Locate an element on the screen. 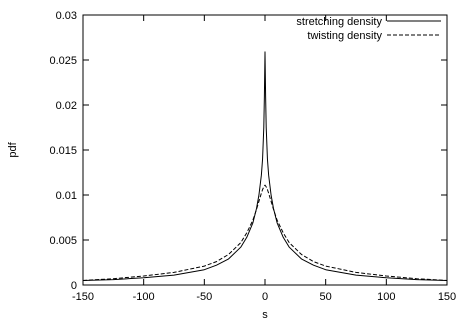  x-tick-label: -50 is located at coordinates (204, 297).